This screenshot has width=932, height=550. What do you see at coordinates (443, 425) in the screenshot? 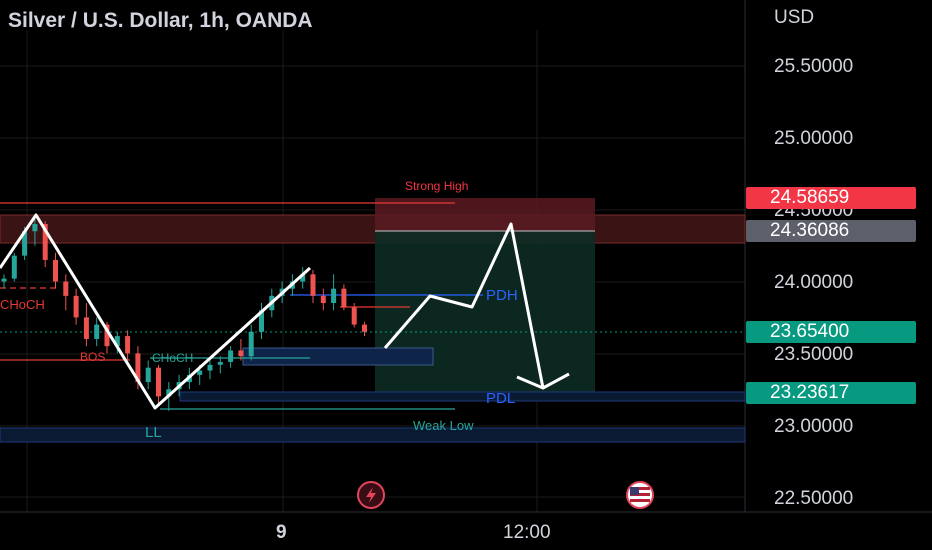
I see `weak-low-label: Weak Low` at bounding box center [443, 425].